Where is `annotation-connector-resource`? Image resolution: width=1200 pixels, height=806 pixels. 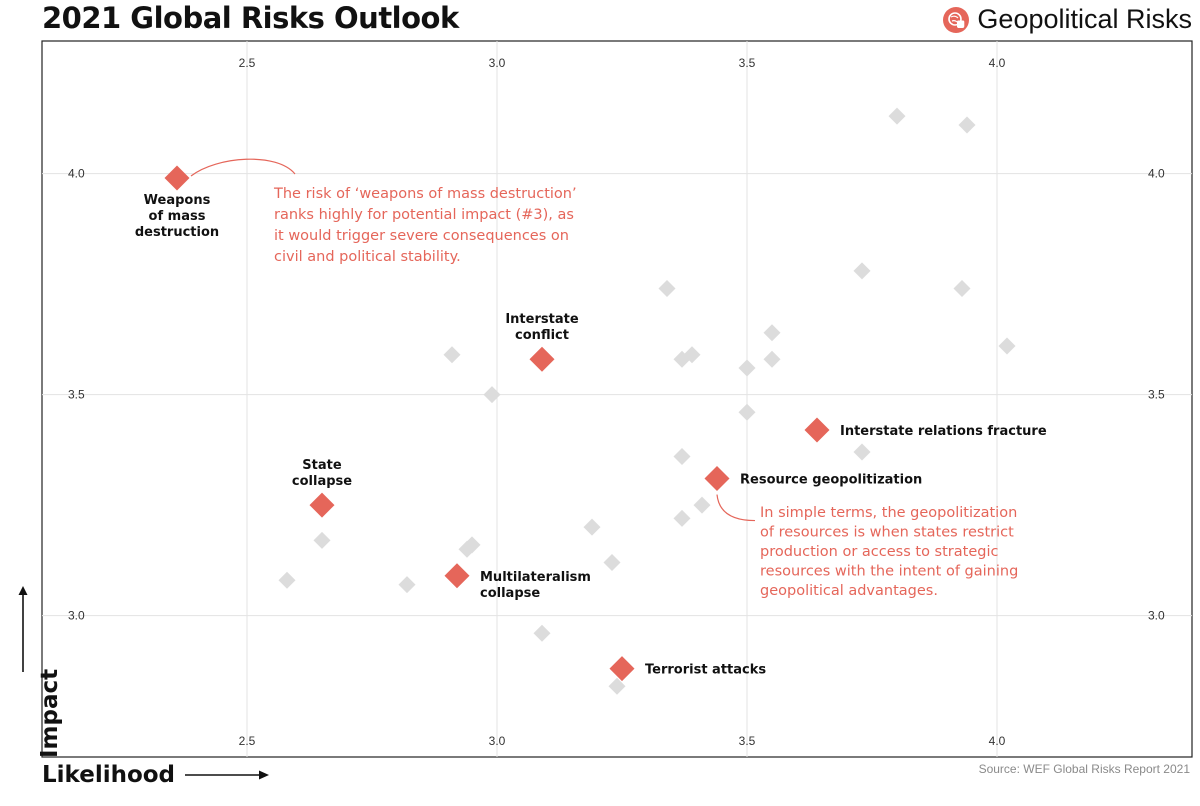 annotation-connector-resource is located at coordinates (736, 508).